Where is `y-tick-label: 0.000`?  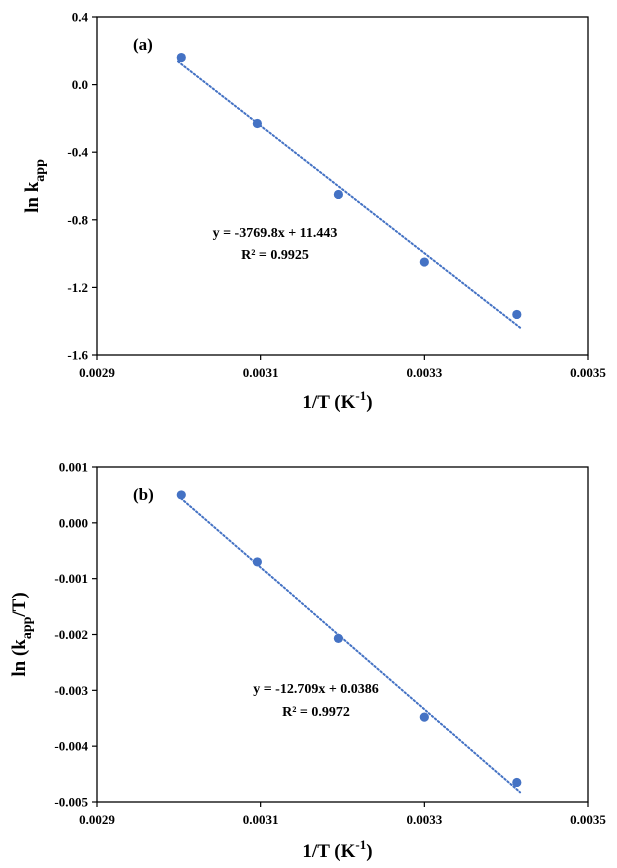 y-tick-label: 0.000 is located at coordinates (73, 522).